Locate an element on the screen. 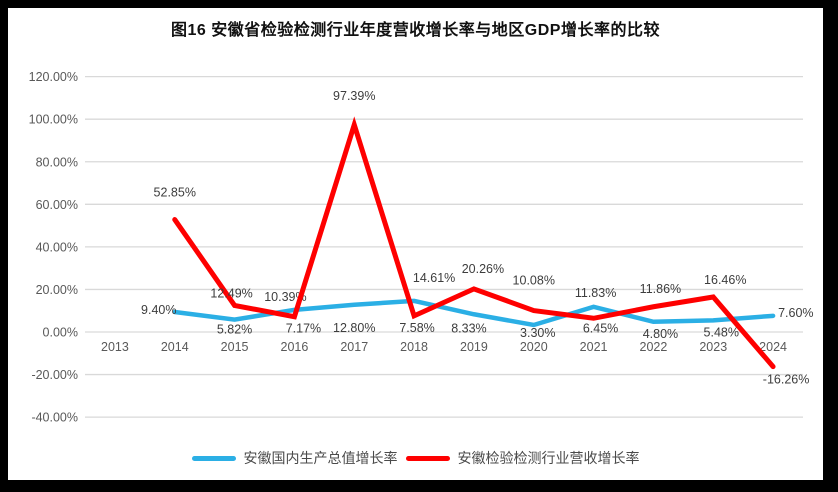 The image size is (838, 492). data-point-label: 3.30% is located at coordinates (537, 333).